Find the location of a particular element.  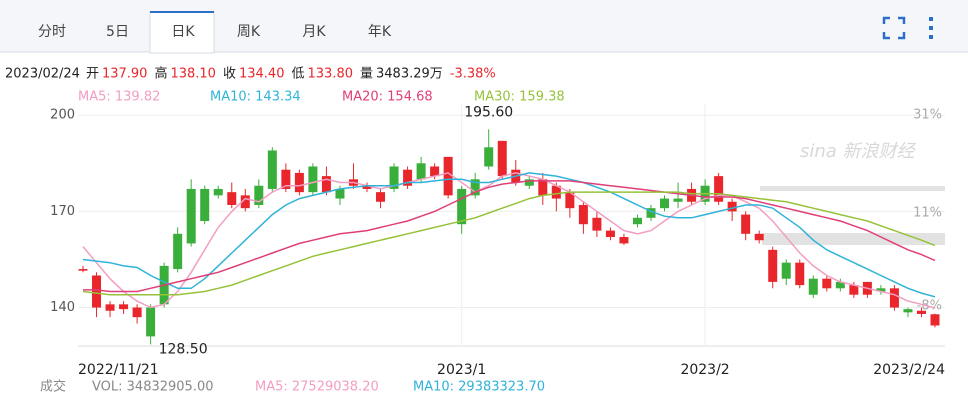

x-tick-label: 2023/2/24 is located at coordinates (909, 370).